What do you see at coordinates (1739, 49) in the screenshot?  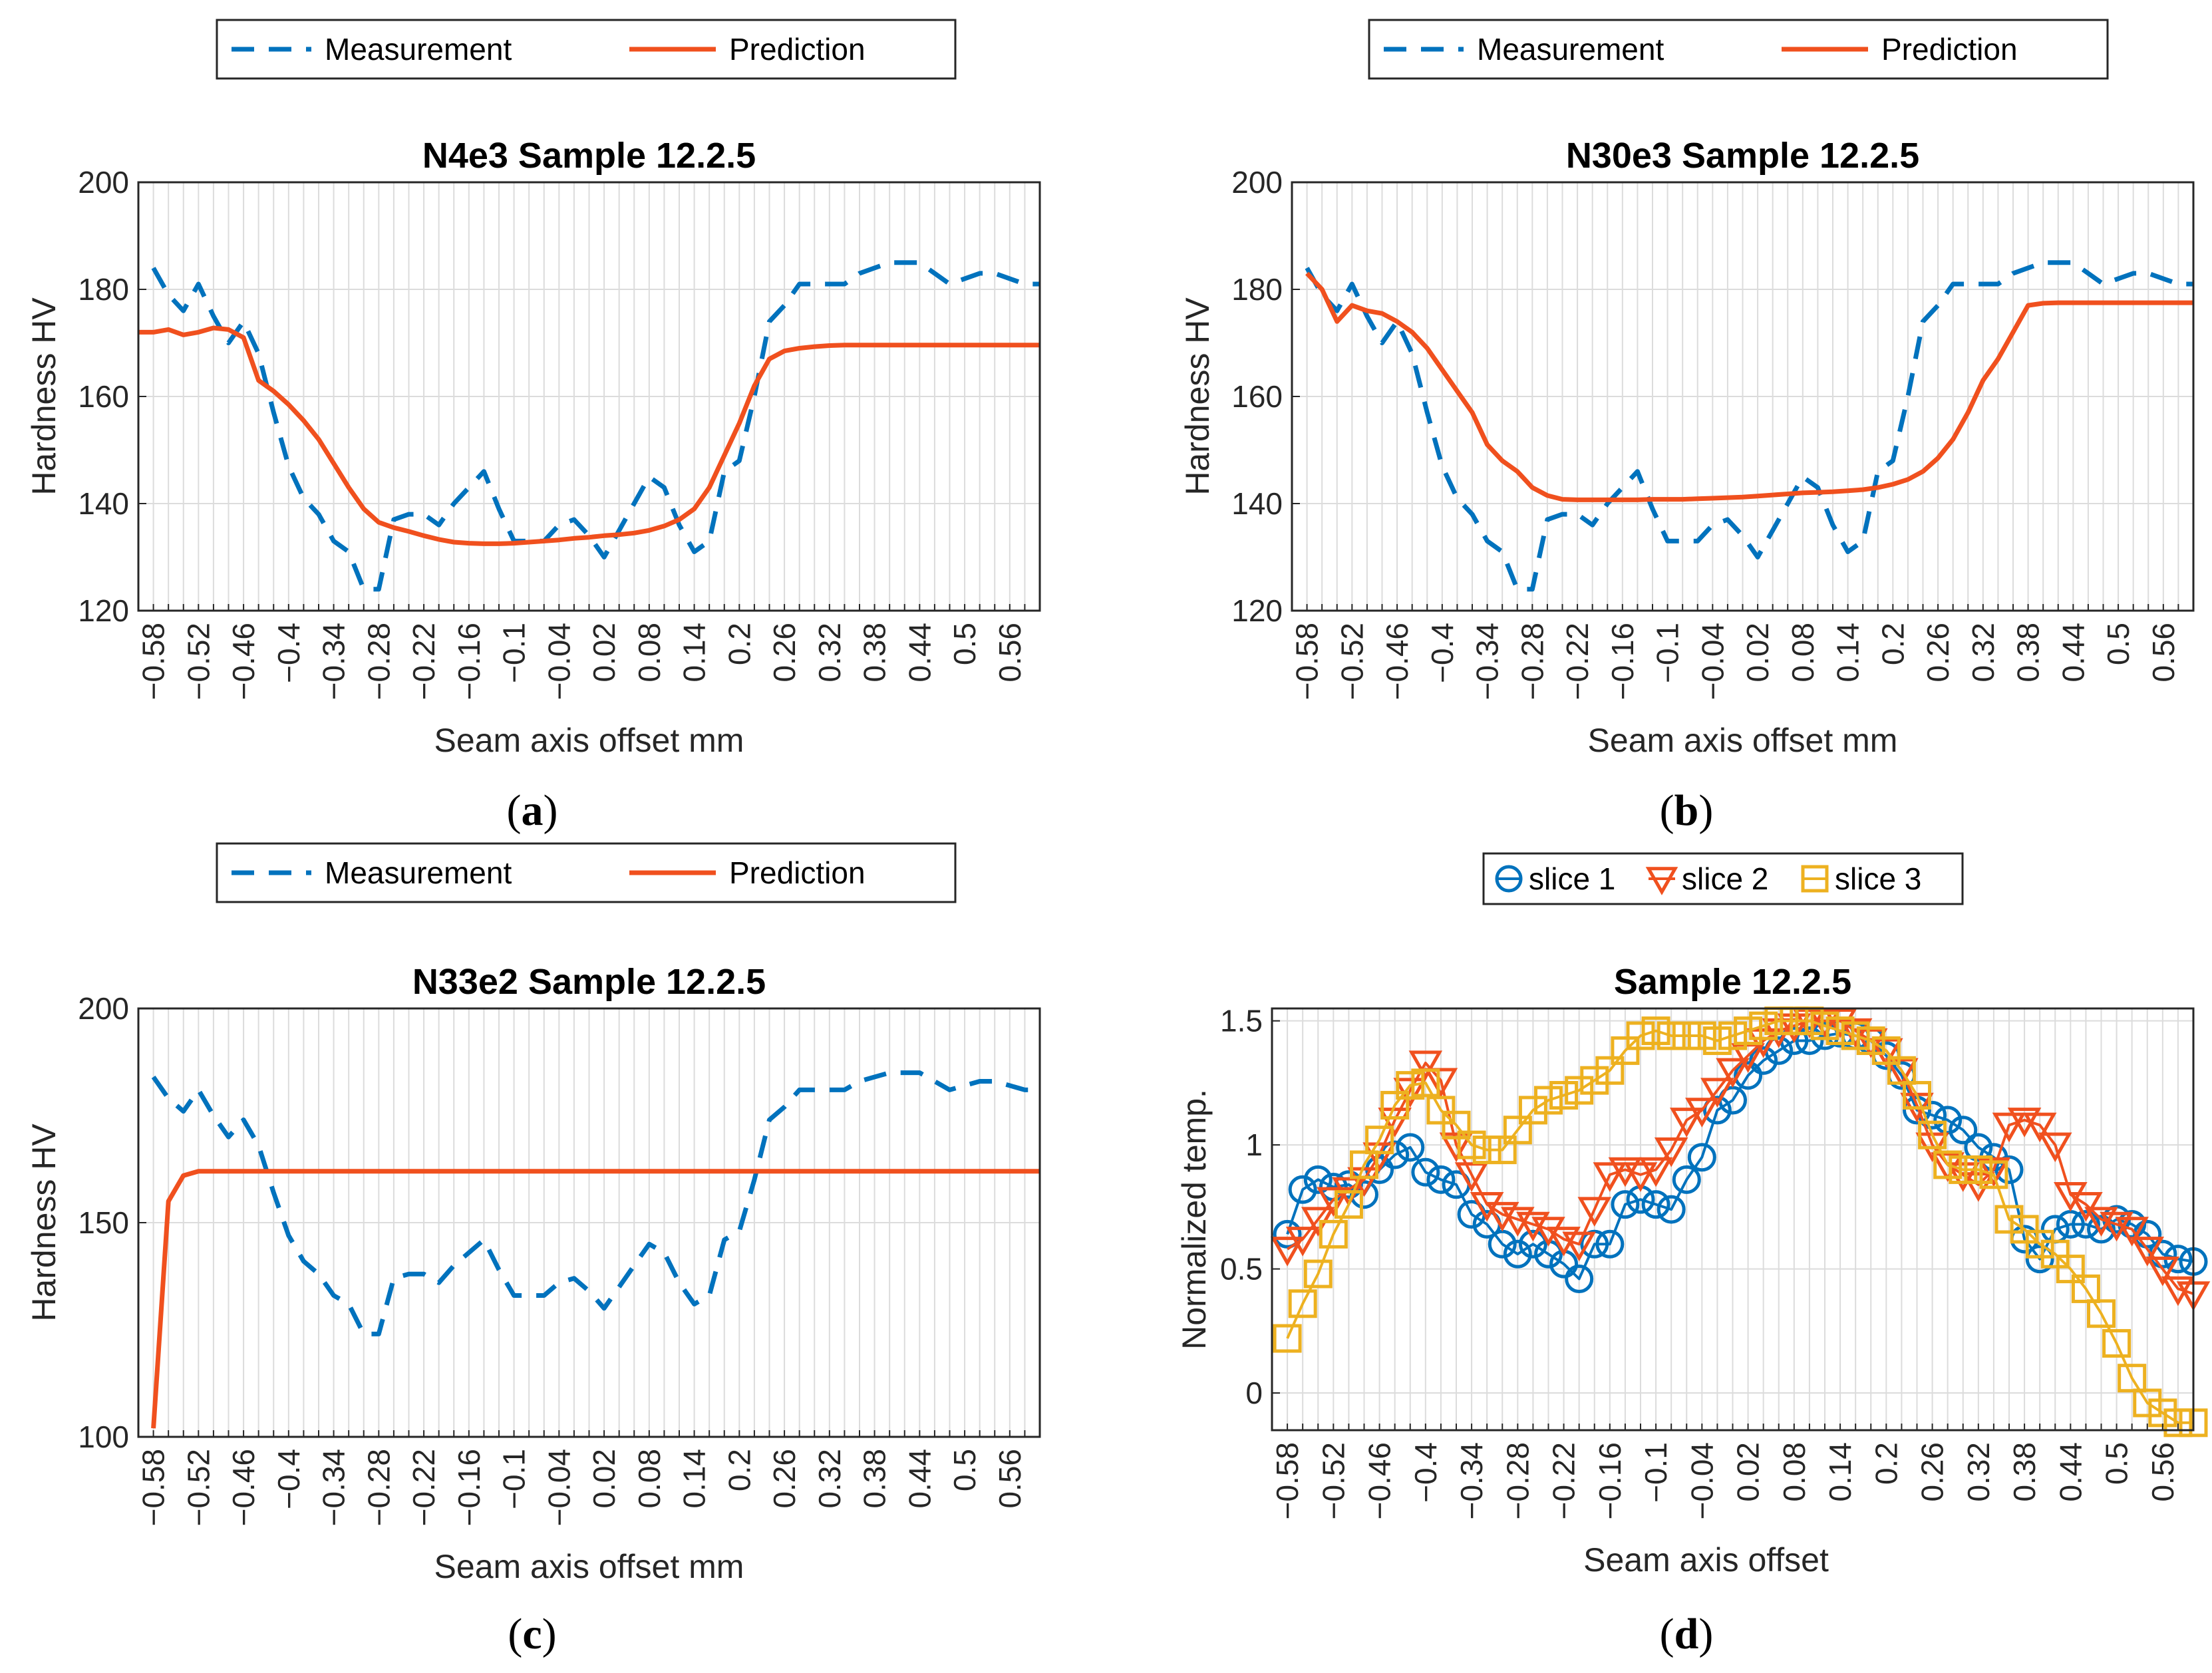 I see `legend-box` at bounding box center [1739, 49].